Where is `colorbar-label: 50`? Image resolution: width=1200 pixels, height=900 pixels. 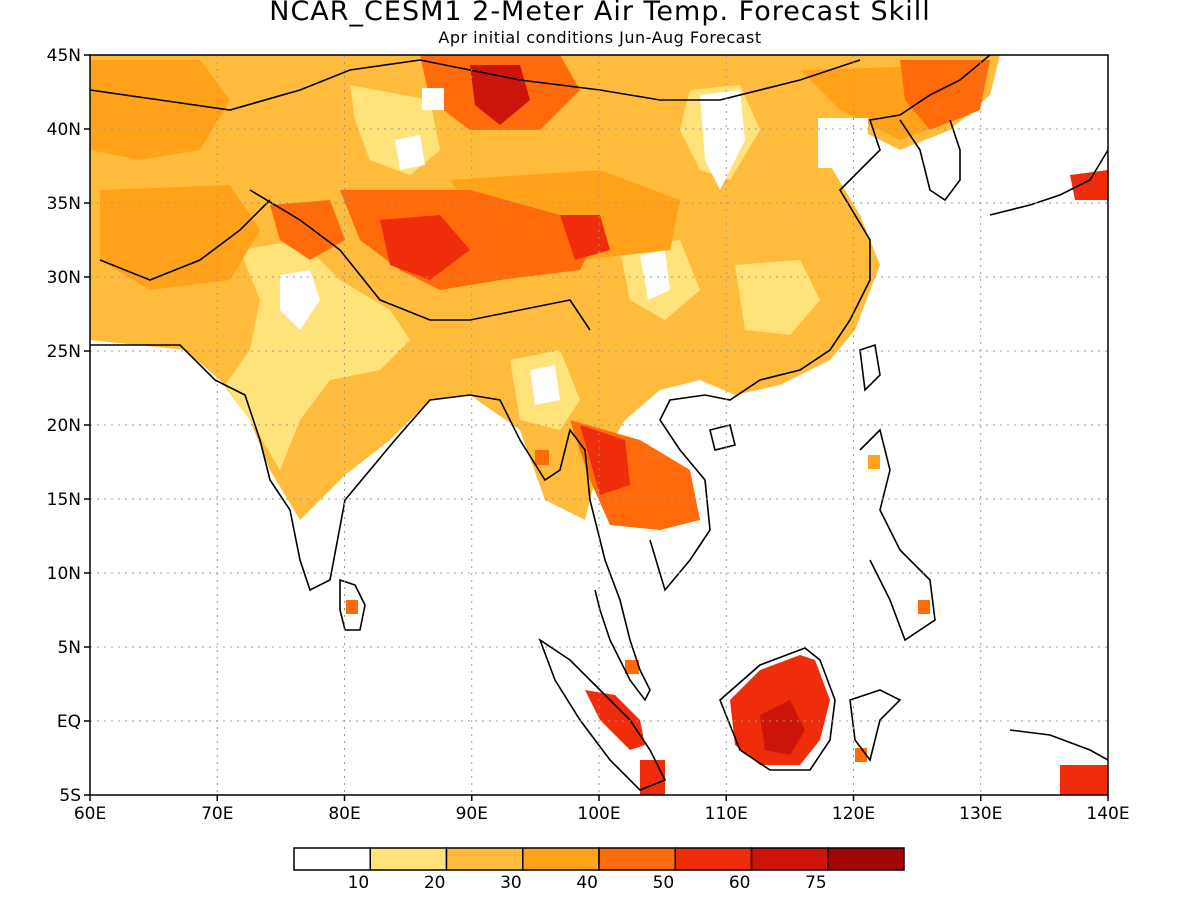 colorbar-label: 50 is located at coordinates (664, 883).